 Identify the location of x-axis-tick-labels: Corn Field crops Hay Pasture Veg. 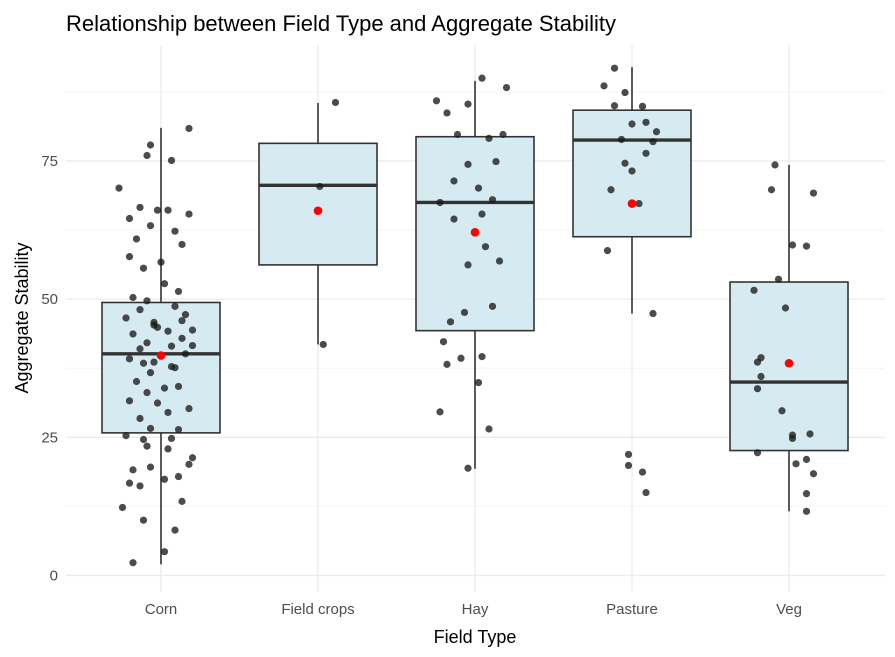
(473, 609).